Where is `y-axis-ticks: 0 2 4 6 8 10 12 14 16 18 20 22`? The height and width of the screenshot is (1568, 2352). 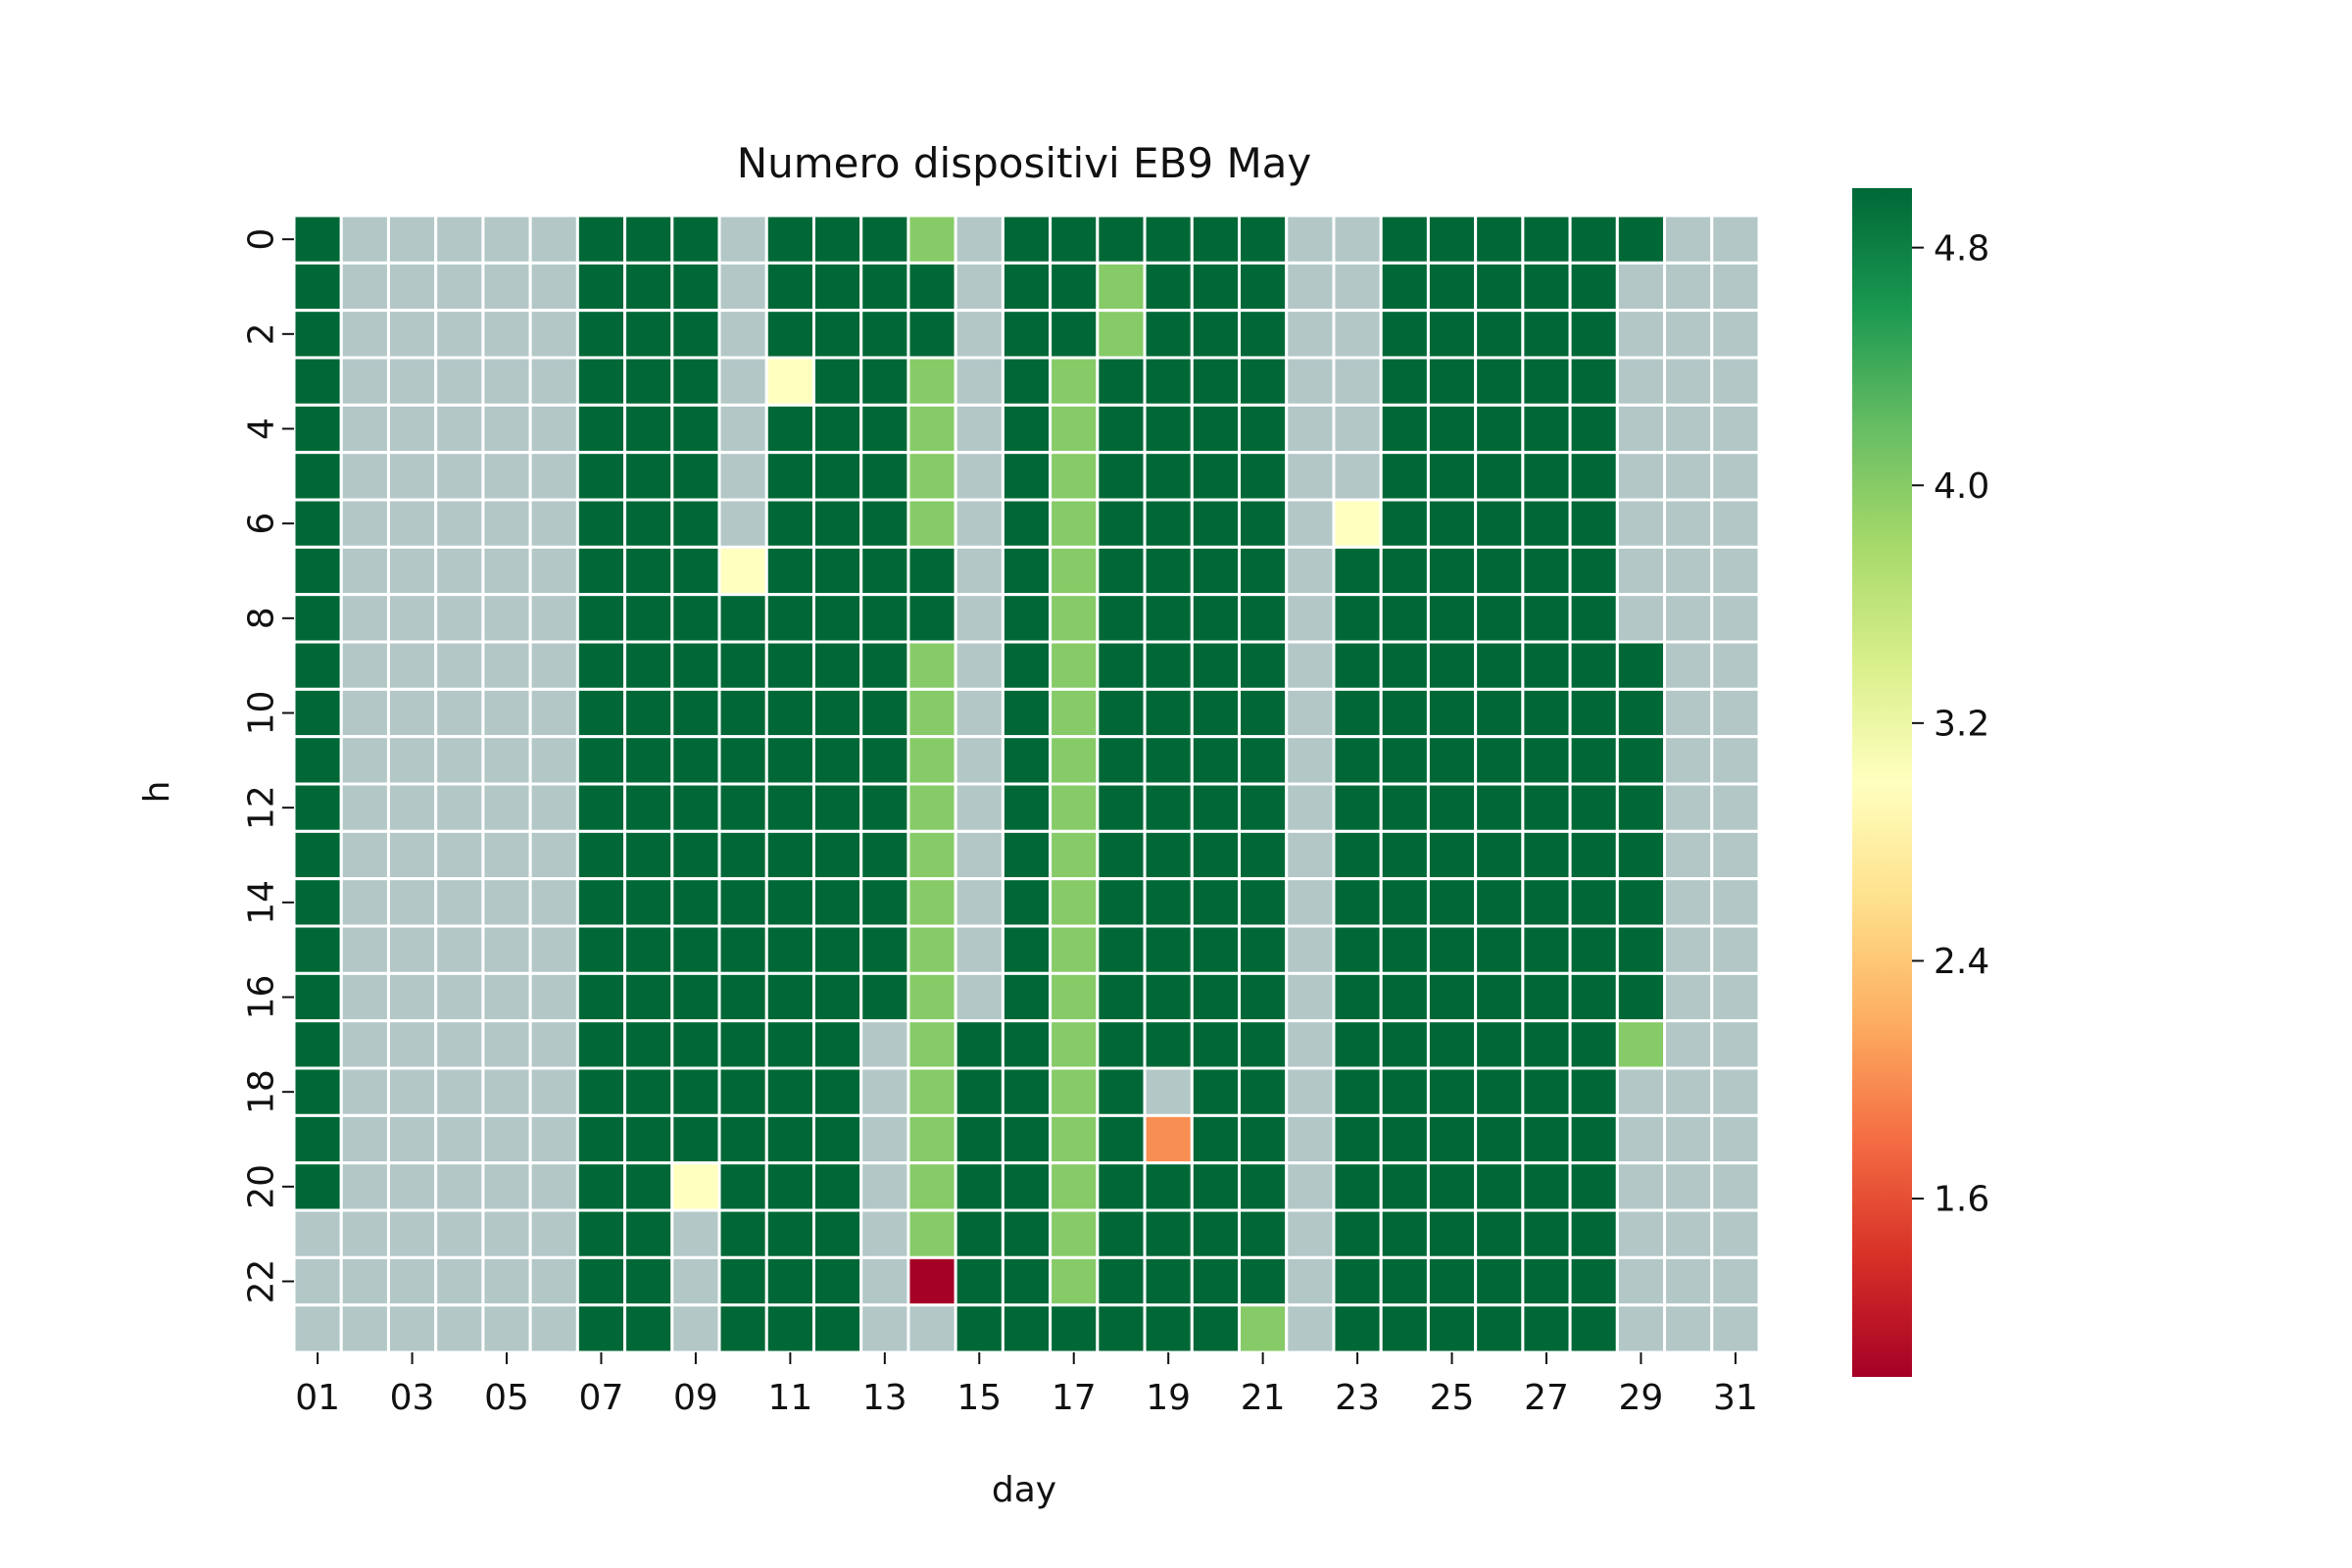 y-axis-ticks: 0 2 4 6 8 10 12 14 16 18 20 22 is located at coordinates (268, 765).